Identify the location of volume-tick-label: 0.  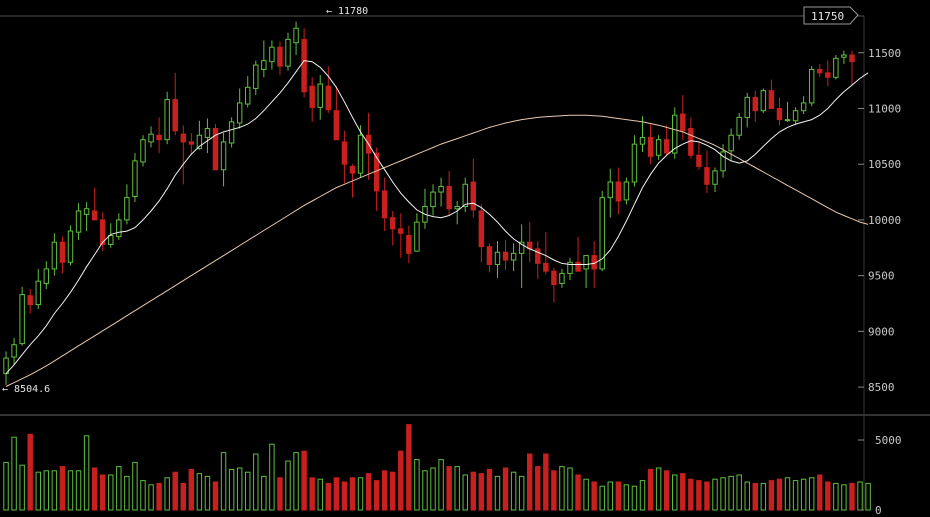
(878, 510).